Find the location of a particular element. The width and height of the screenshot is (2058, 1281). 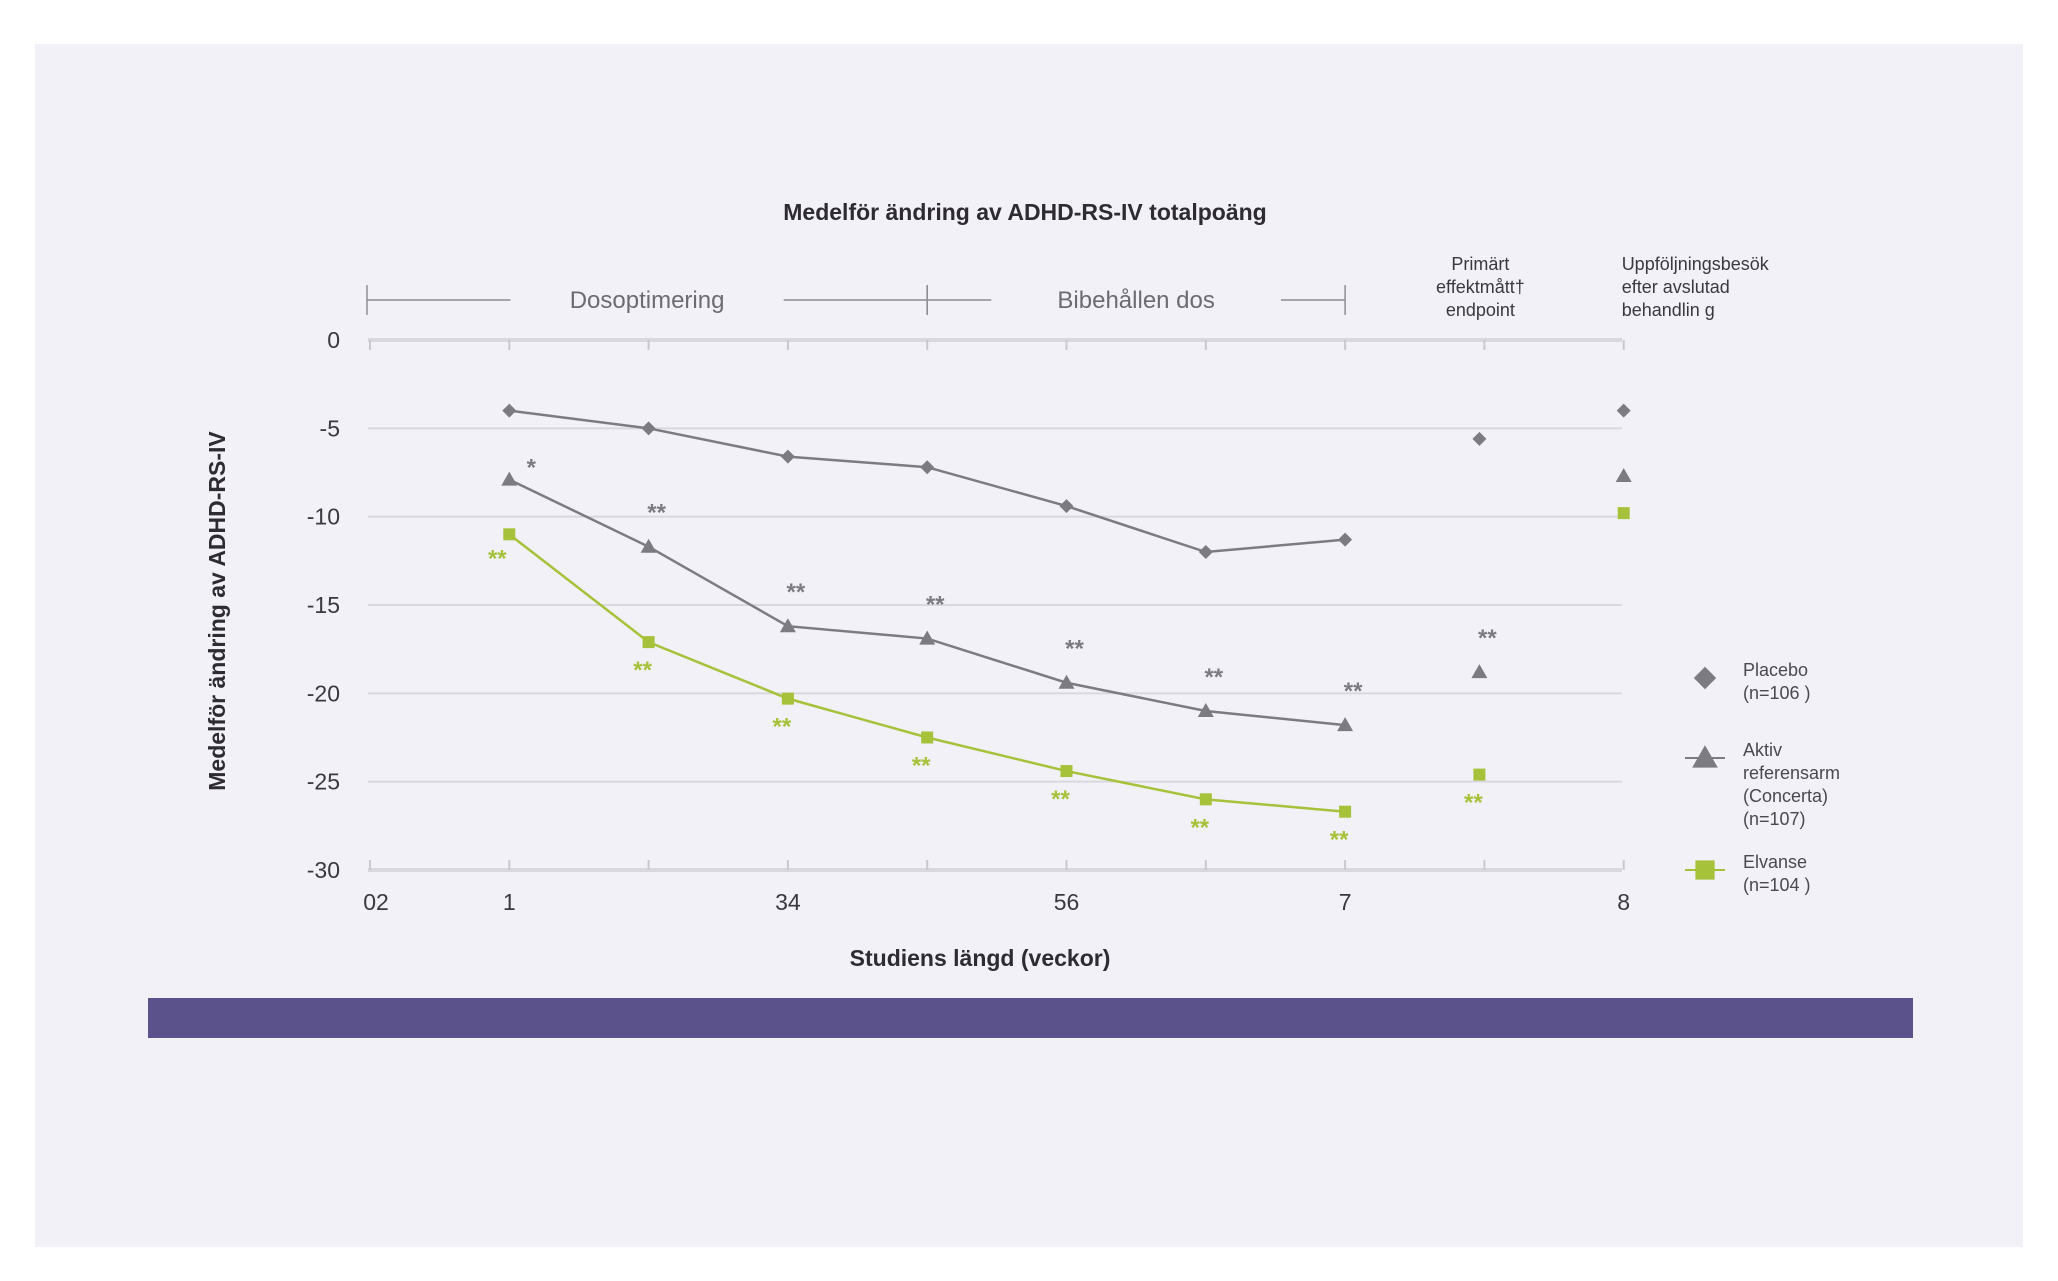

column-note-line: efter avslutad is located at coordinates (1676, 287).